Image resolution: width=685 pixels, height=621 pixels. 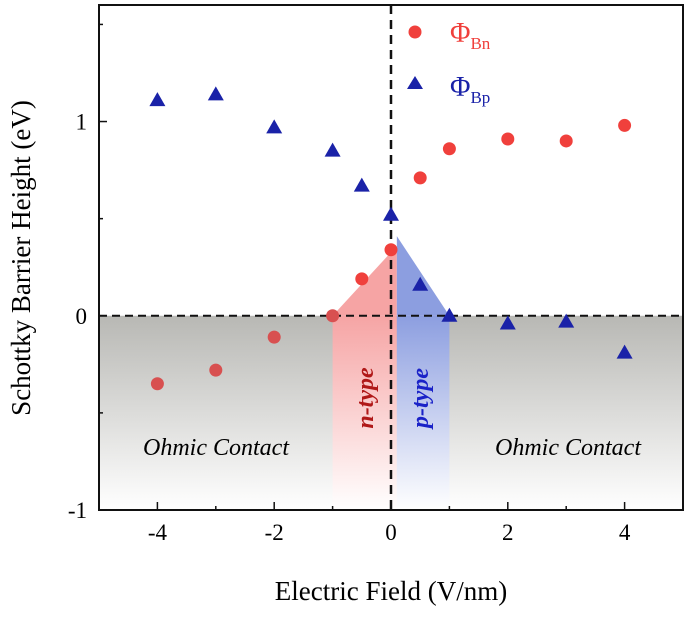 What do you see at coordinates (158, 532) in the screenshot?
I see `x-tick-label: -4` at bounding box center [158, 532].